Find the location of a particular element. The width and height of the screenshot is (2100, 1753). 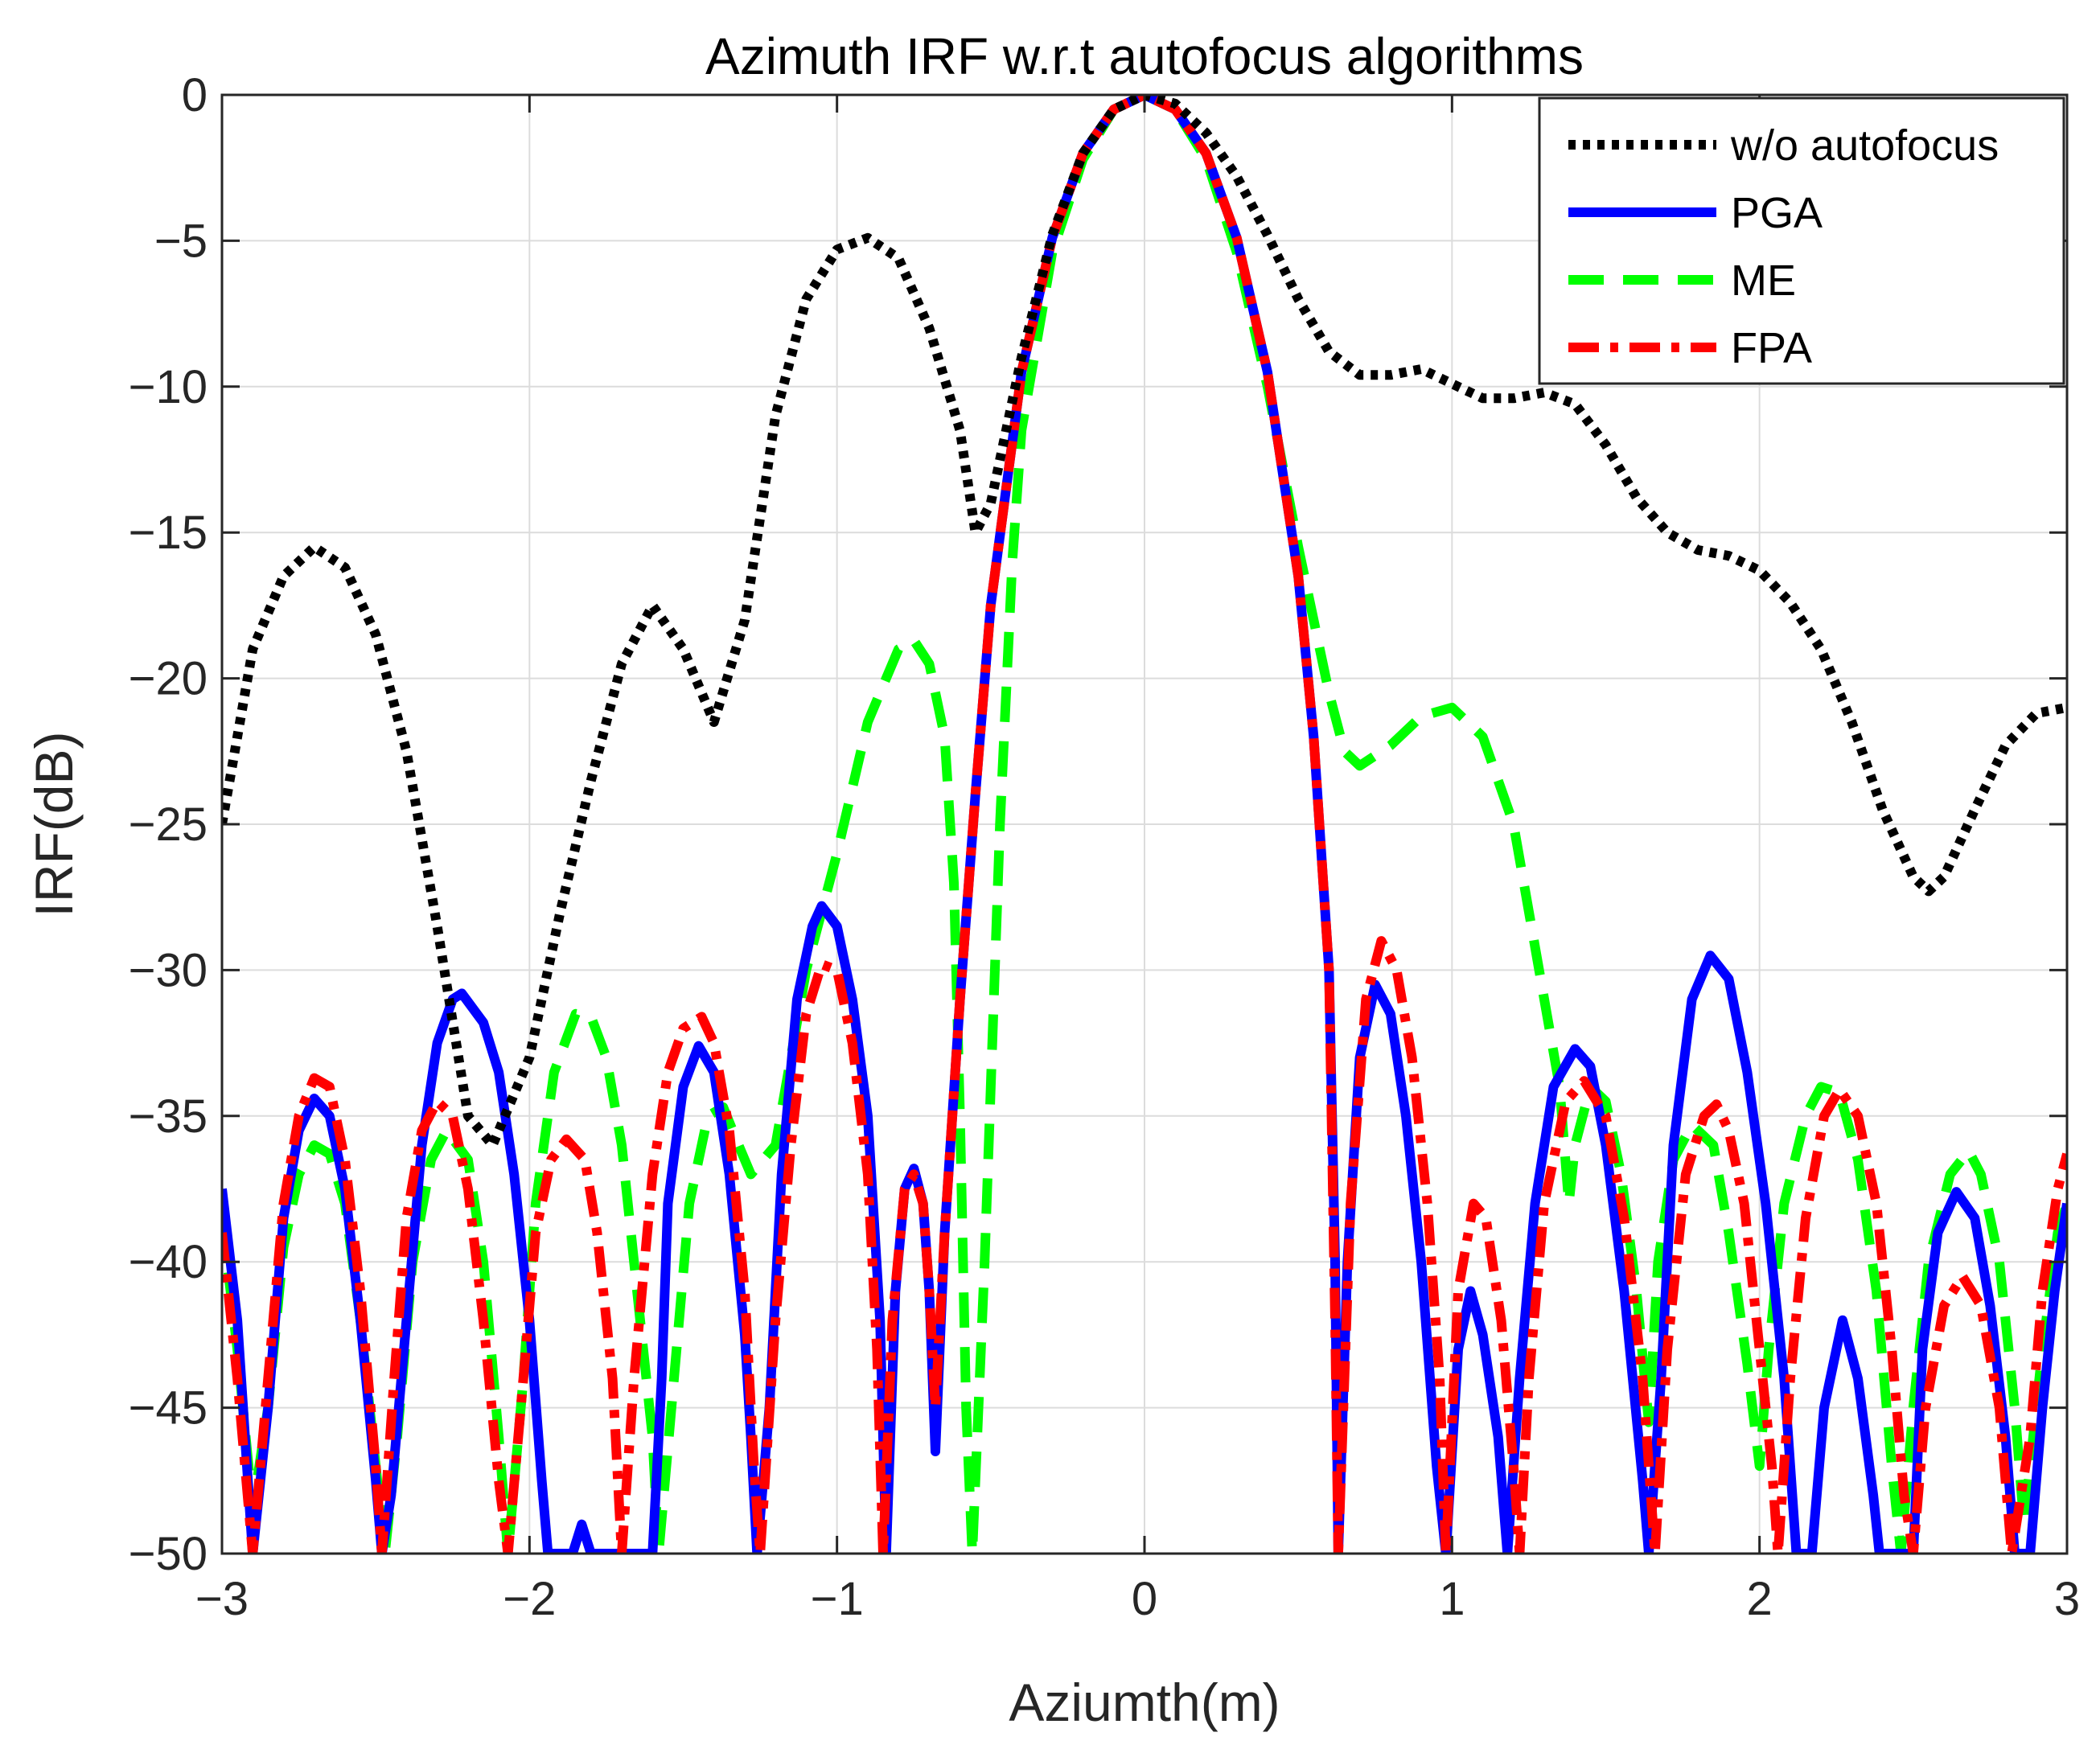

y-tick-label: −15 is located at coordinates (168, 533).